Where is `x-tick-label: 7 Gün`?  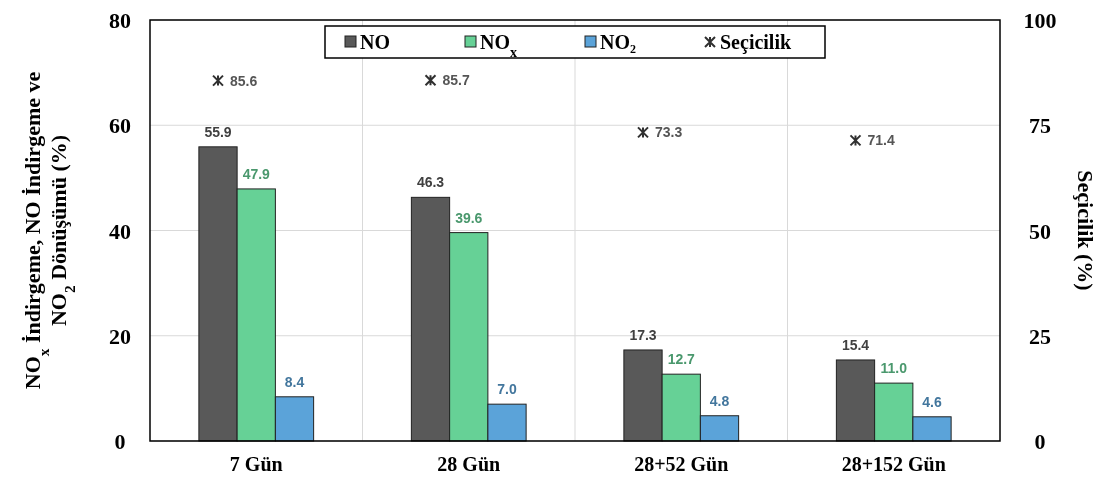 x-tick-label: 7 Gün is located at coordinates (256, 464).